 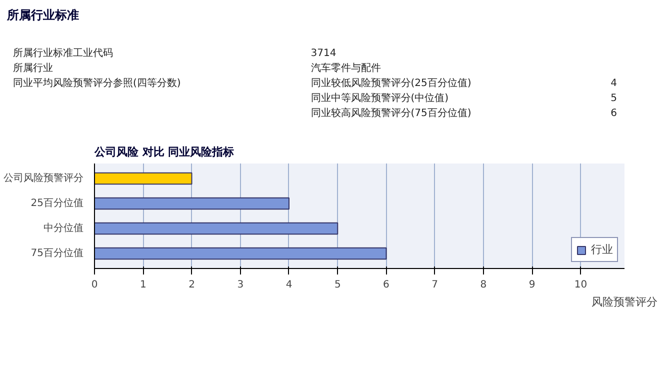 I want to click on text: 3714, so click(x=324, y=54).